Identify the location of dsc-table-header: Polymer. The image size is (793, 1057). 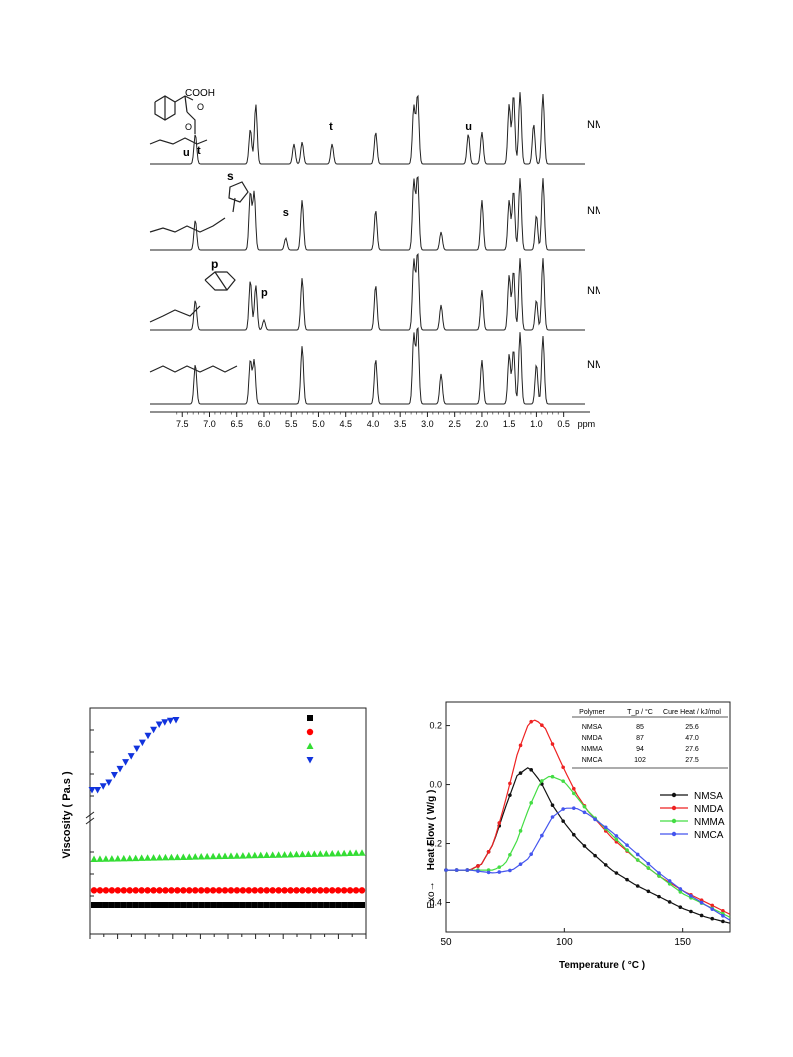
(592, 712).